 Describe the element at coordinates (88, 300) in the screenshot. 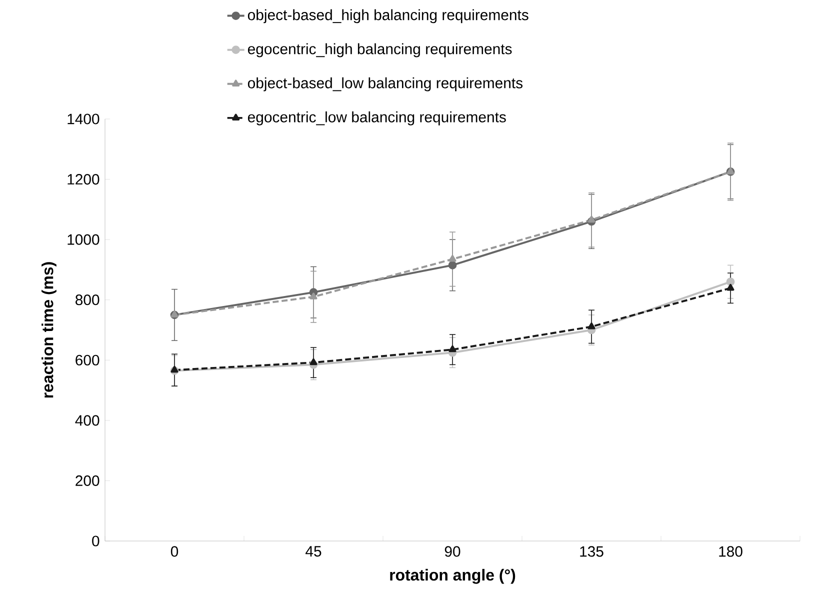

I see `y-tick-label: 800` at that location.